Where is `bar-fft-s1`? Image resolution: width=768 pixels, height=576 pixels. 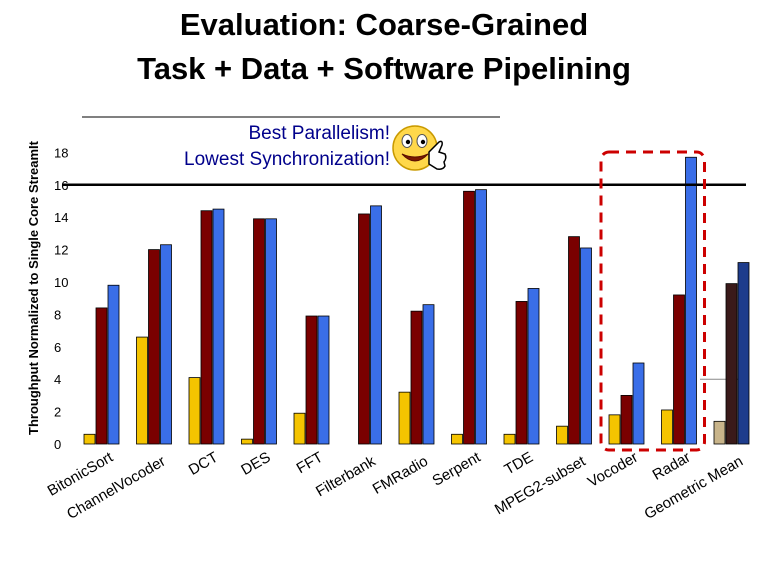
bar-fft-s1 is located at coordinates (299, 428).